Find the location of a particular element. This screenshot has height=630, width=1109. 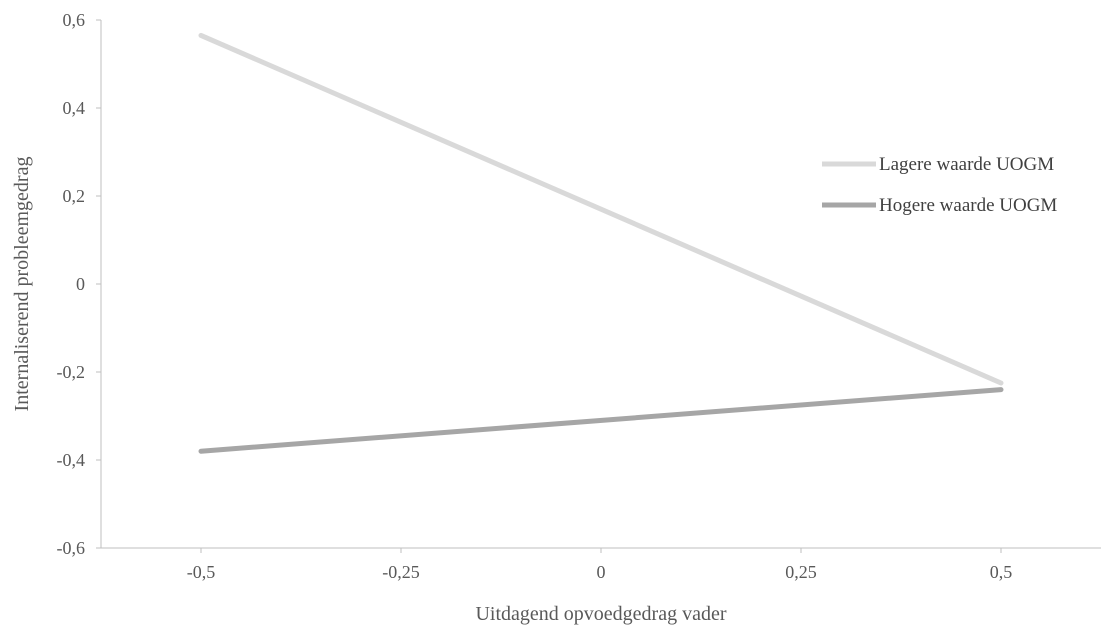

x-tick-label: -0,25 is located at coordinates (401, 572).